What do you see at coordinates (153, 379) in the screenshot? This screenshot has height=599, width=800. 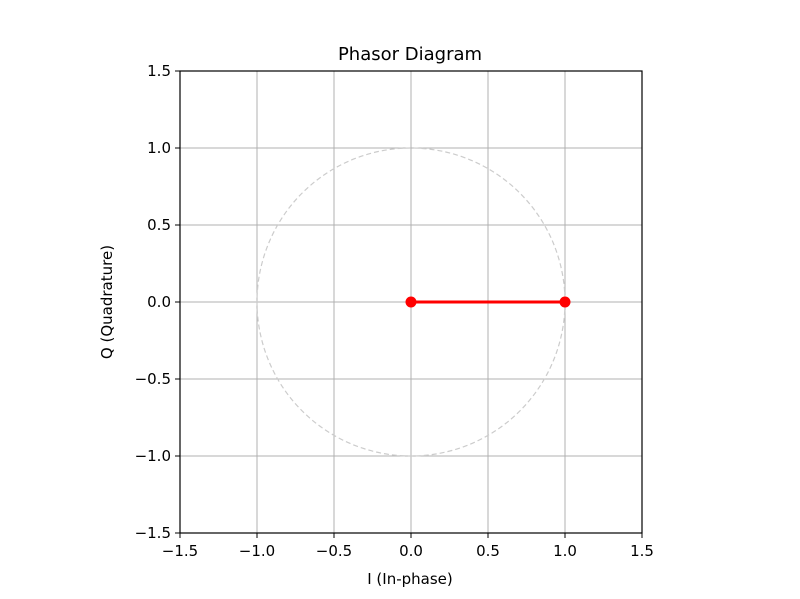 I see `y-tick-label: −0.5` at bounding box center [153, 379].